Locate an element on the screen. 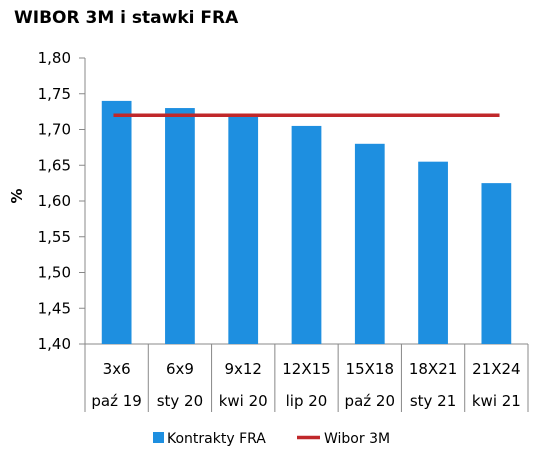 This screenshot has width=545, height=455. x-tick-label: 6x9 is located at coordinates (180, 369).